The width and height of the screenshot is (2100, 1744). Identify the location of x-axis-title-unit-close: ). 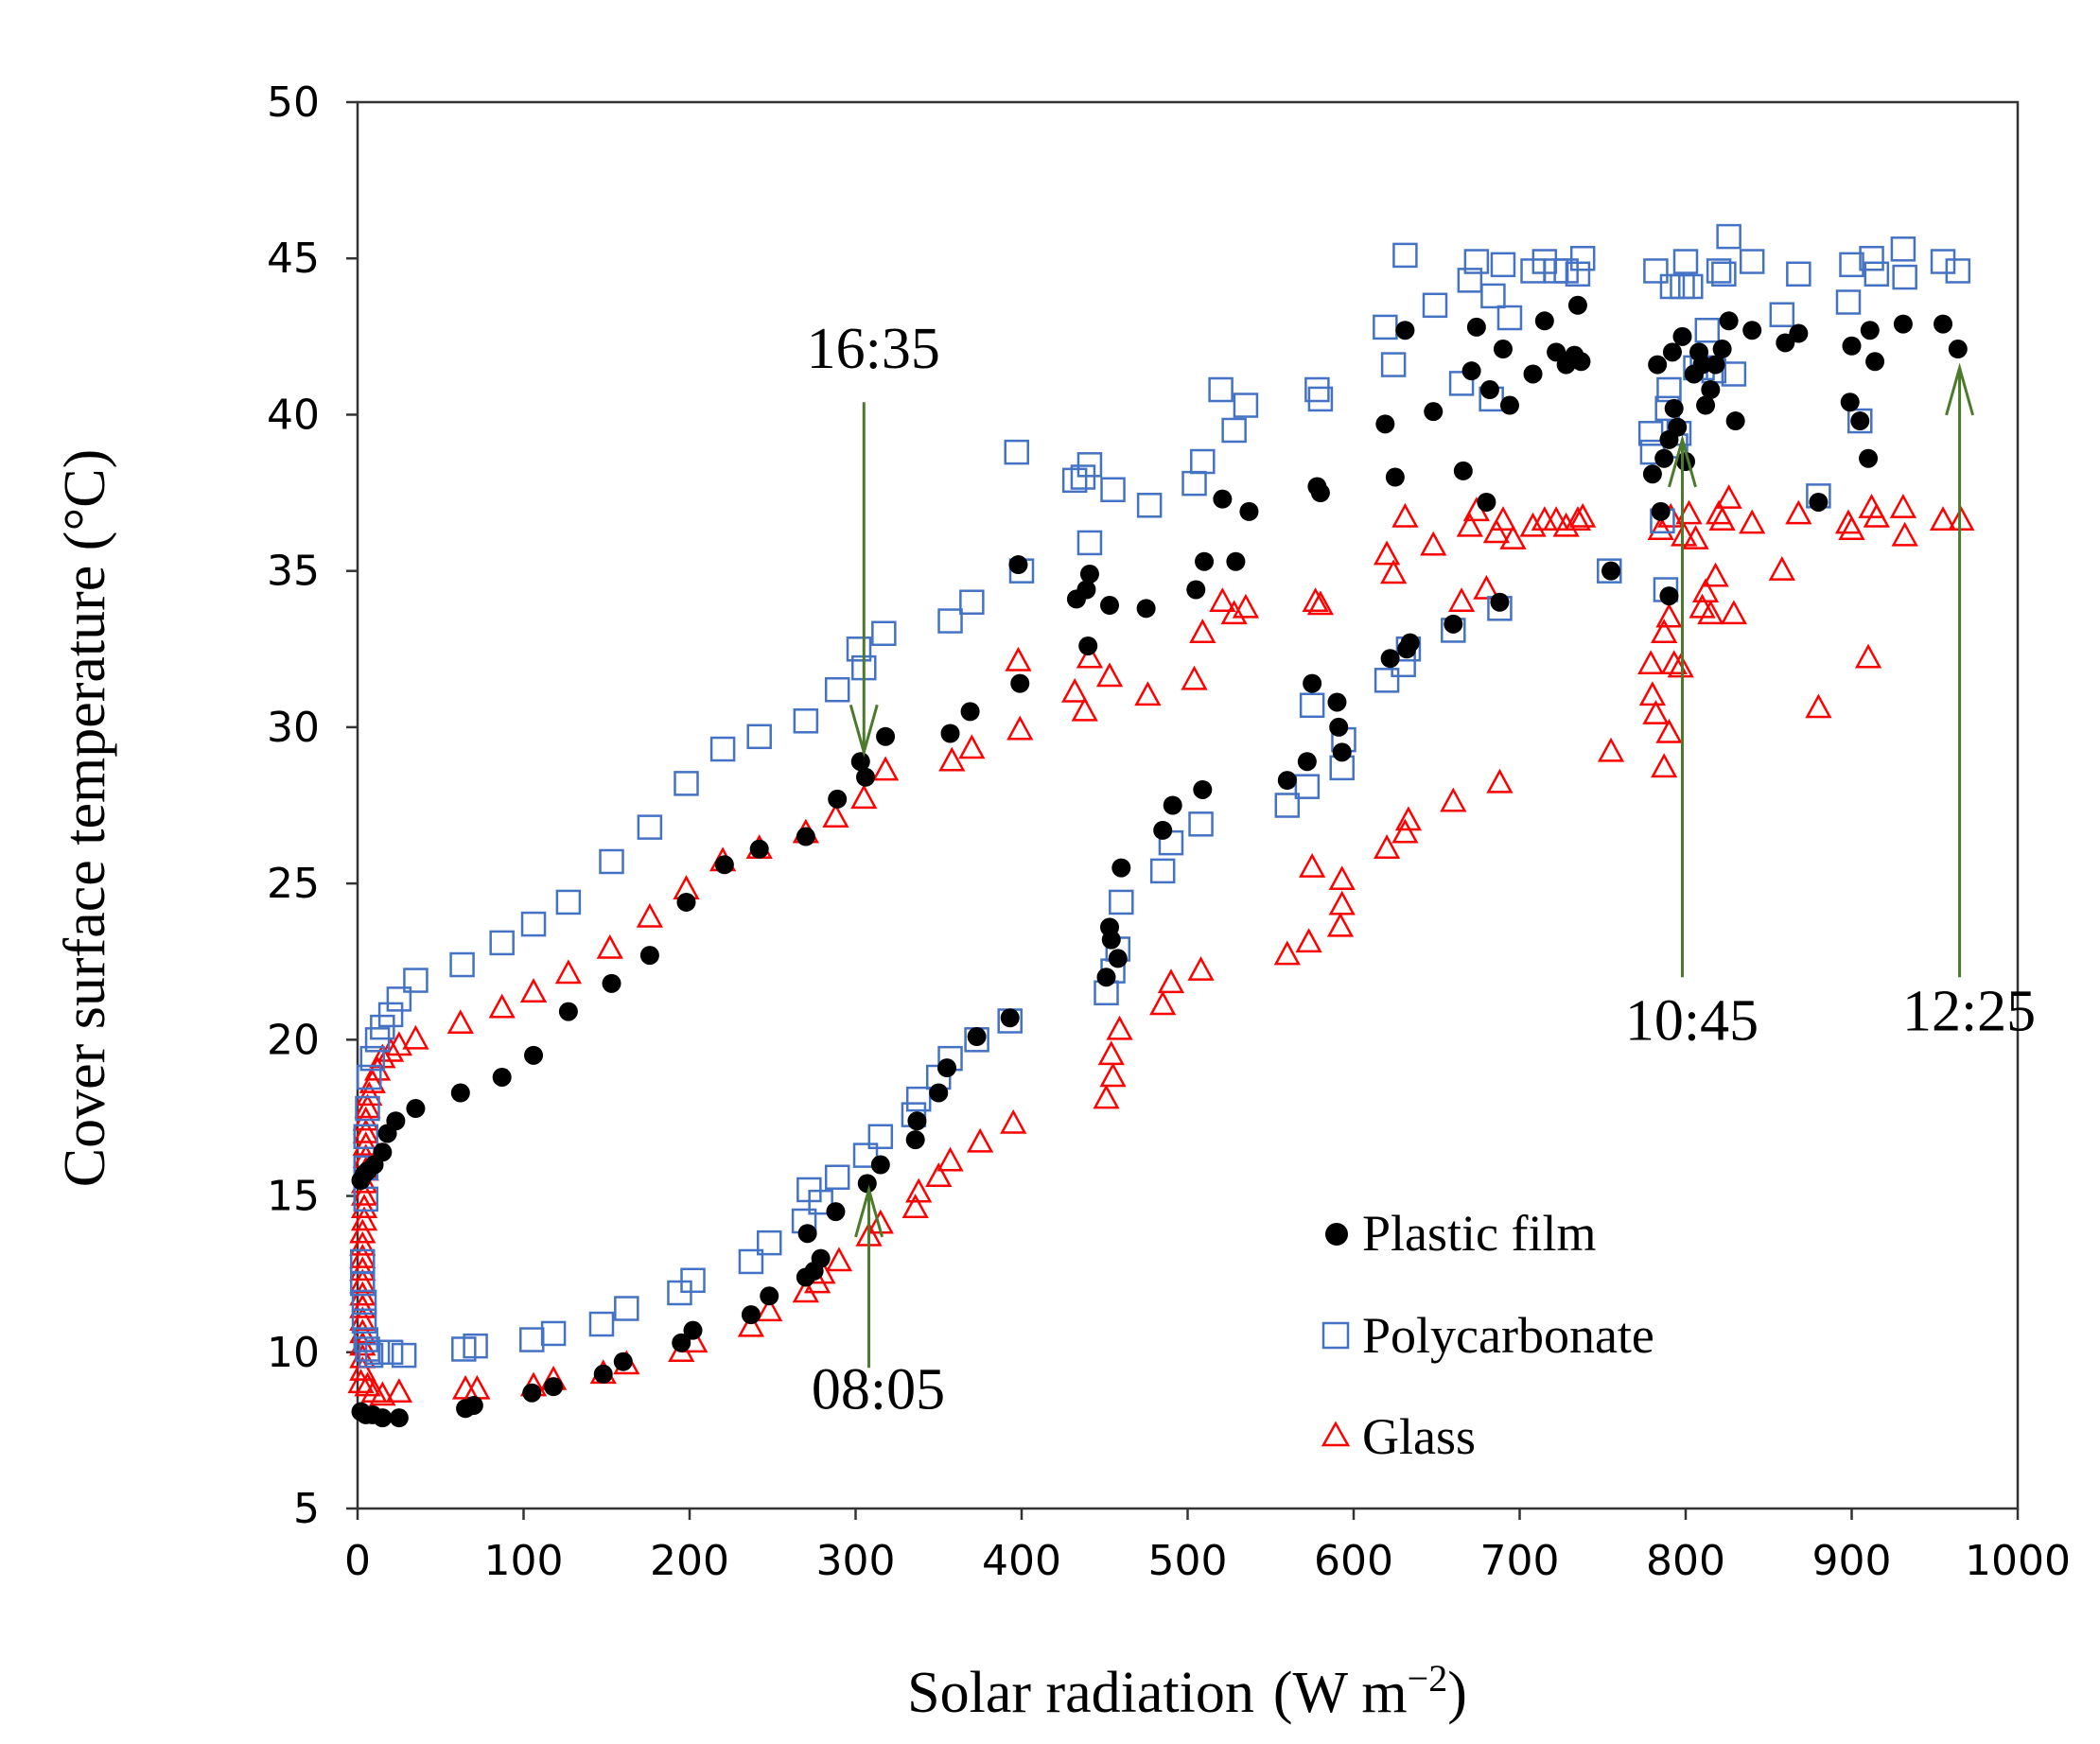
(1457, 1693).